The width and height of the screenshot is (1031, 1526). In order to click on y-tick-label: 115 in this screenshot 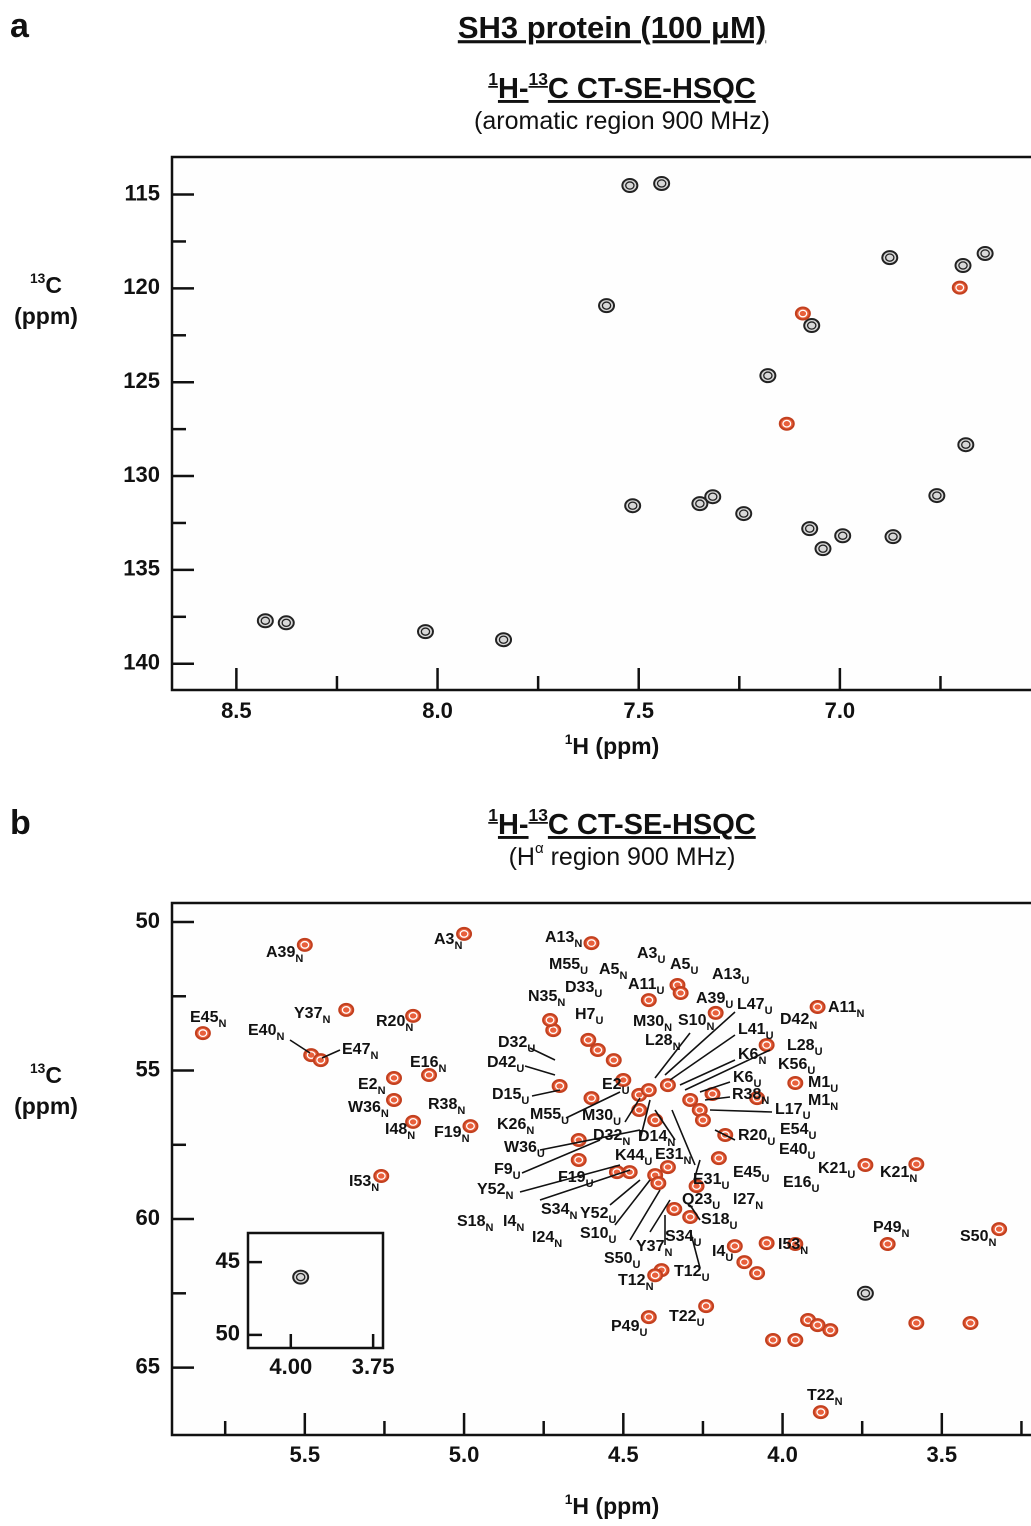, I will do `click(143, 192)`.